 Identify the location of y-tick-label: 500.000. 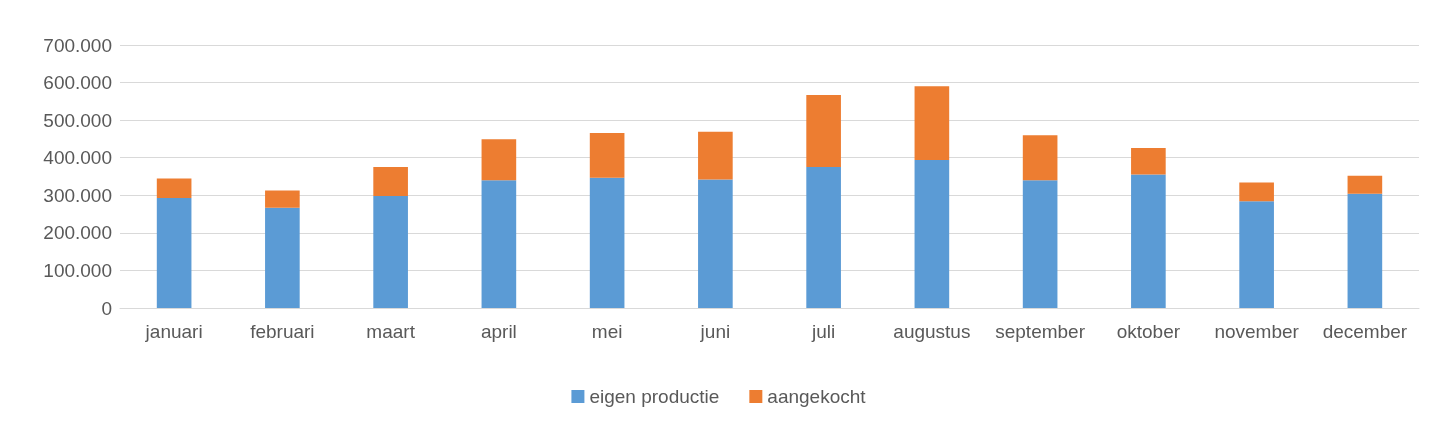
(77, 120).